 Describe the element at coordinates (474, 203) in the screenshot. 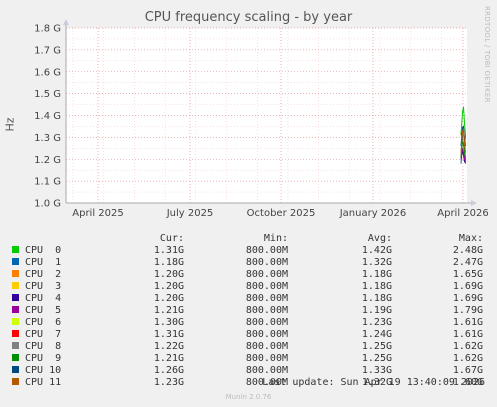

I see `x-axis-arrow` at that location.